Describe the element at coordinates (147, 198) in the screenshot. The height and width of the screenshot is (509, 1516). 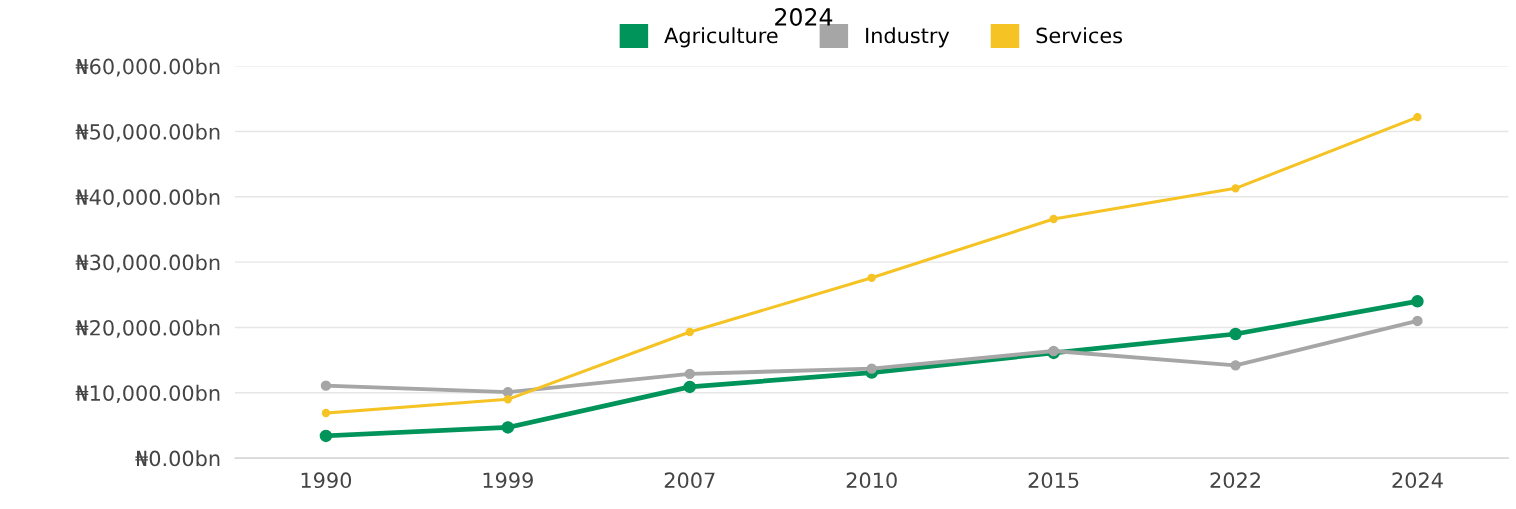
I see `y-tick-label: ₦40,000.00bn` at that location.